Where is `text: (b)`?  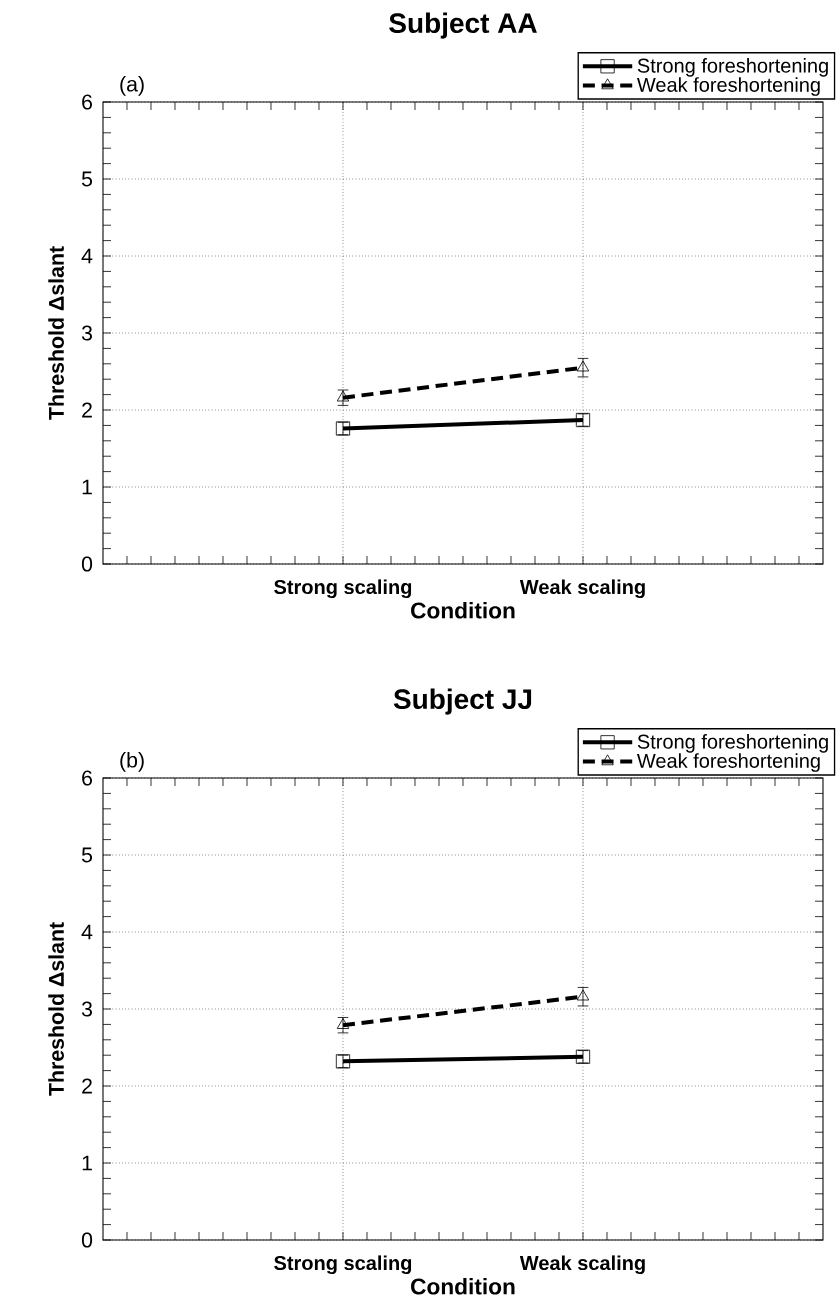
text: (b) is located at coordinates (132, 761).